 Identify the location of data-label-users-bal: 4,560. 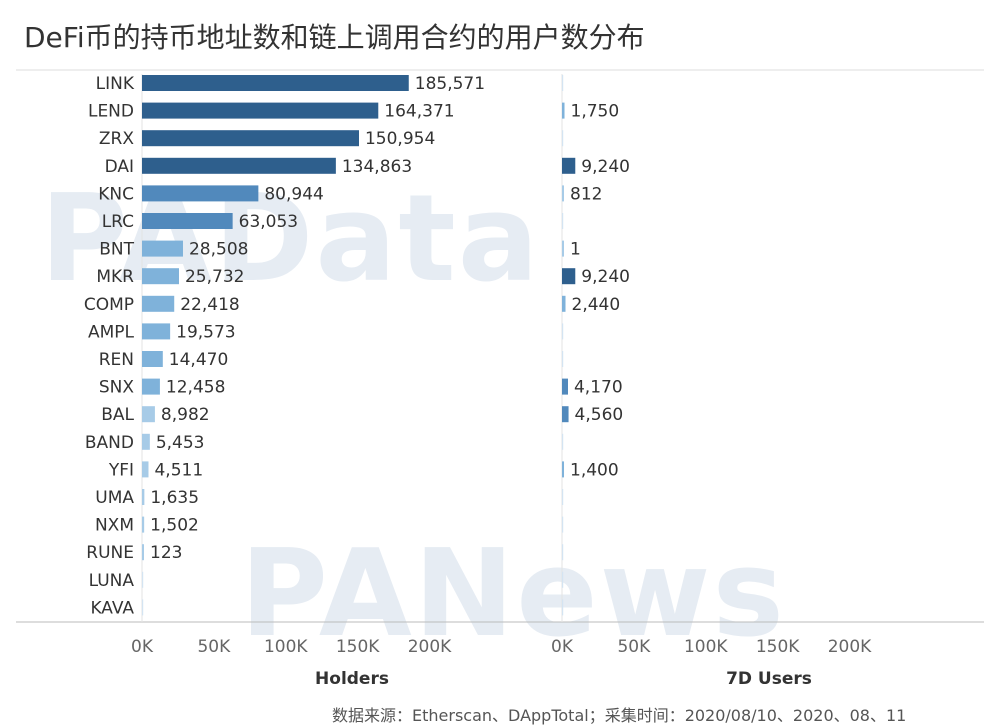
(599, 415).